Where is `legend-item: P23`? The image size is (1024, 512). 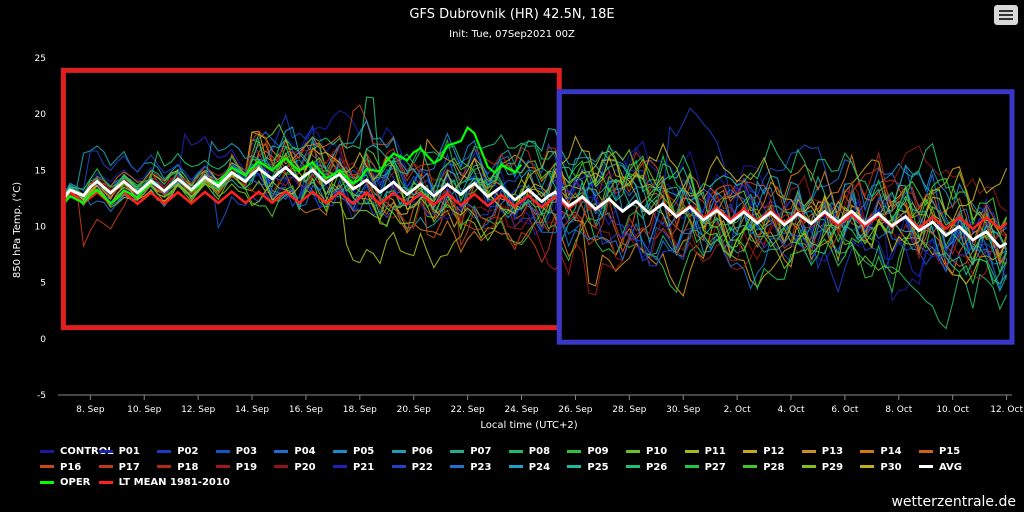 legend-item: P23 is located at coordinates (470, 469).